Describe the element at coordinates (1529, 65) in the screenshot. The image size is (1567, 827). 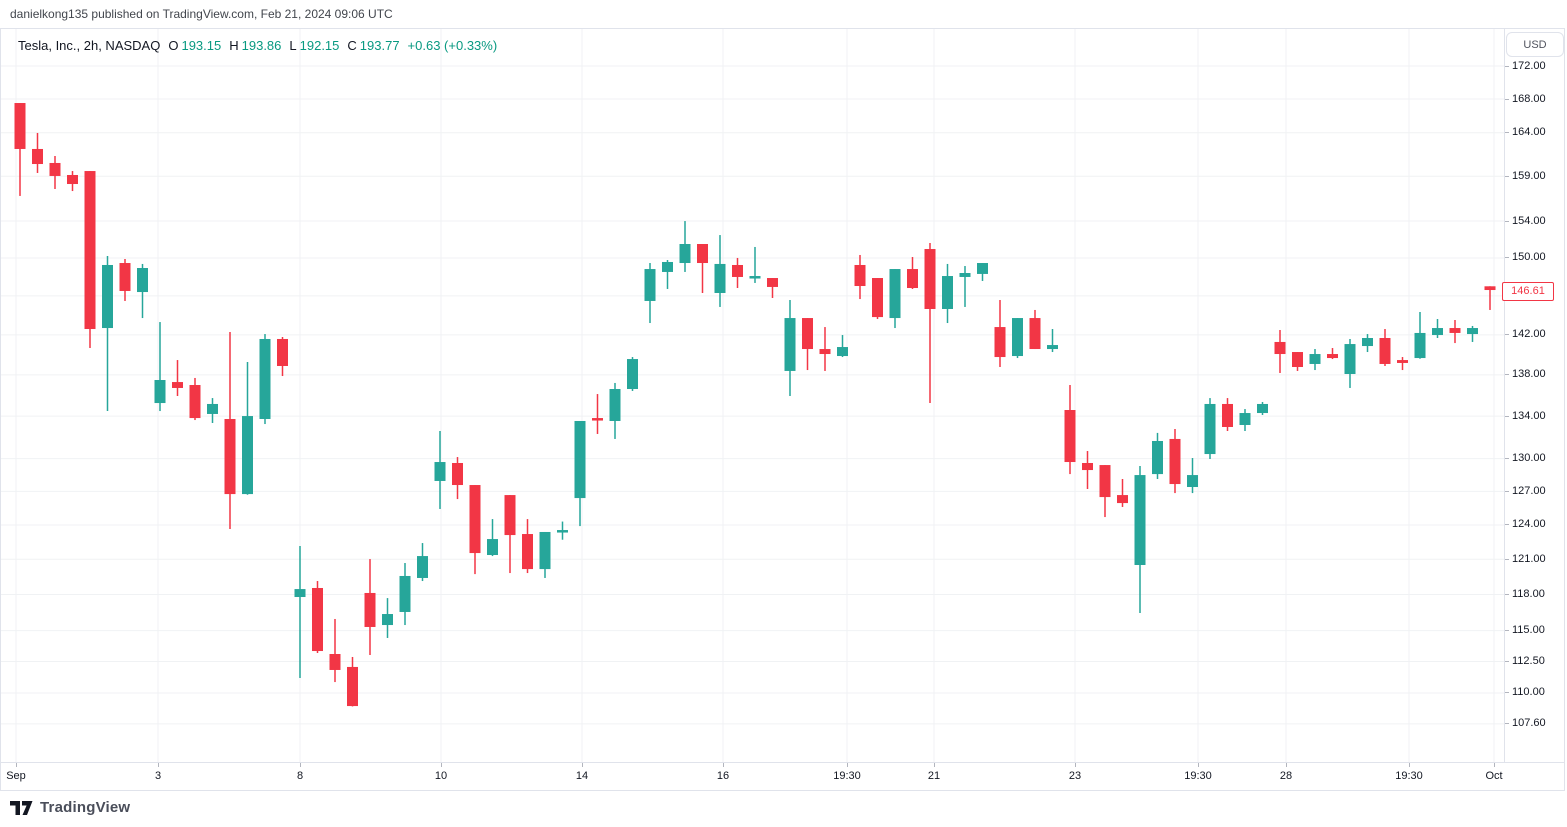
I see `price-axis-label: 172.00` at that location.